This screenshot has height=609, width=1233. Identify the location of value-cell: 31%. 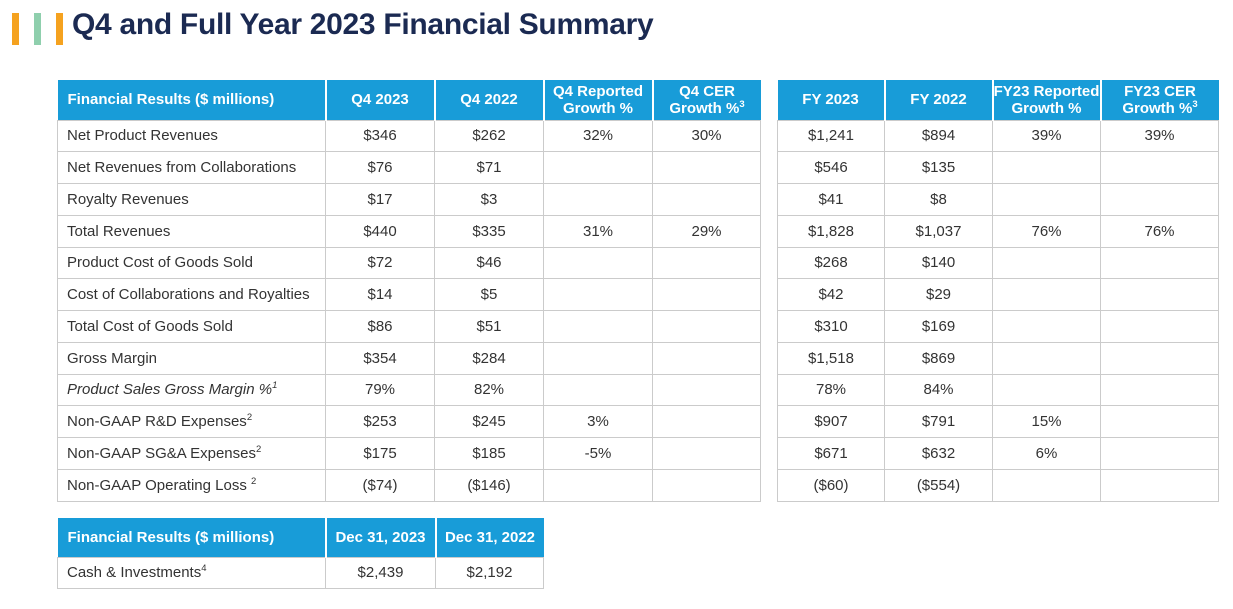
(598, 231).